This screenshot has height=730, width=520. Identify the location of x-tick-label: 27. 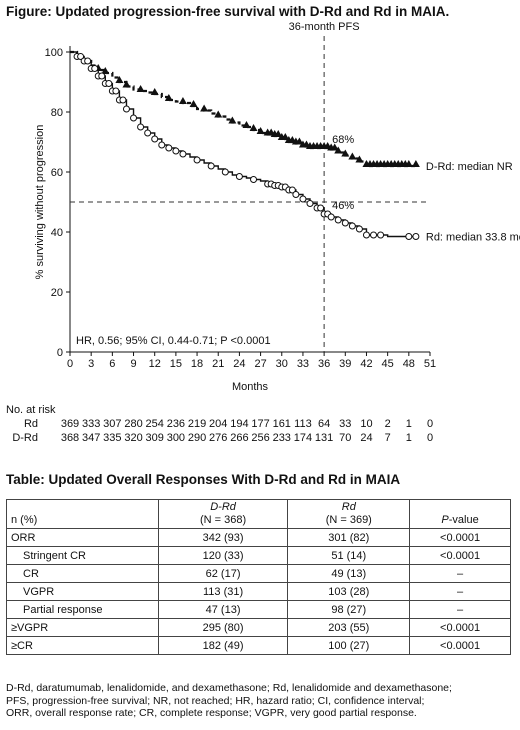
(260, 364).